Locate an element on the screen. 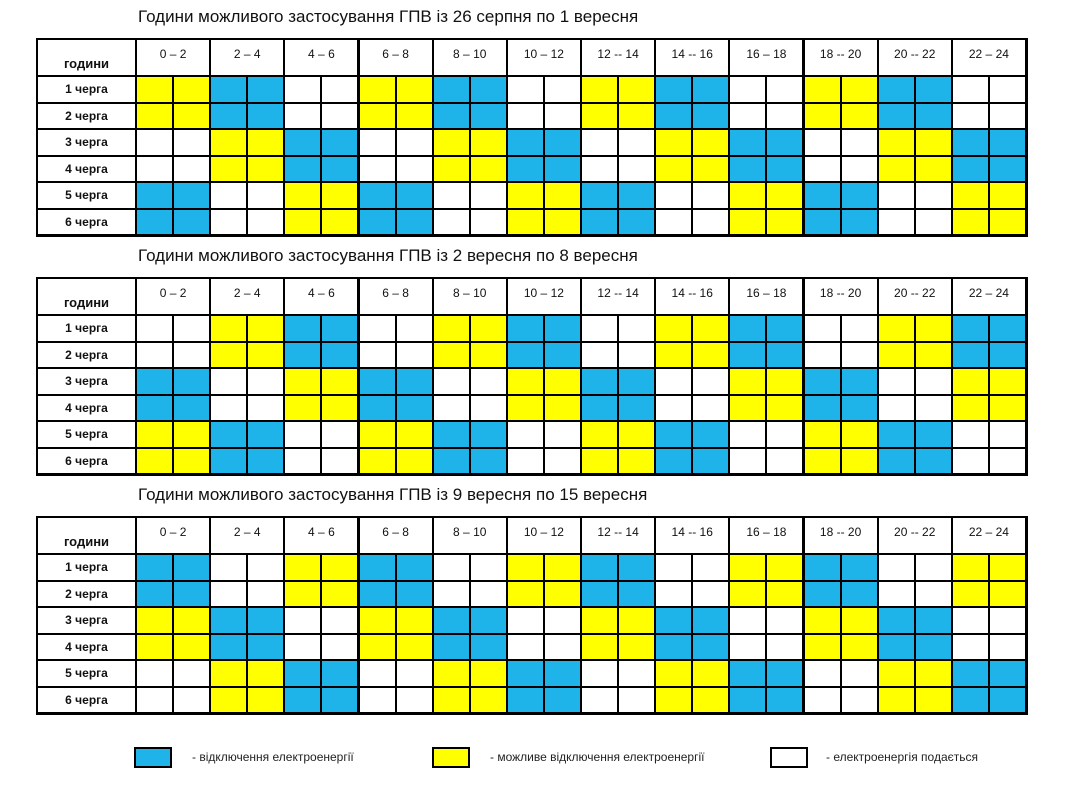  hour-header: 22 – 24 is located at coordinates (988, 57).